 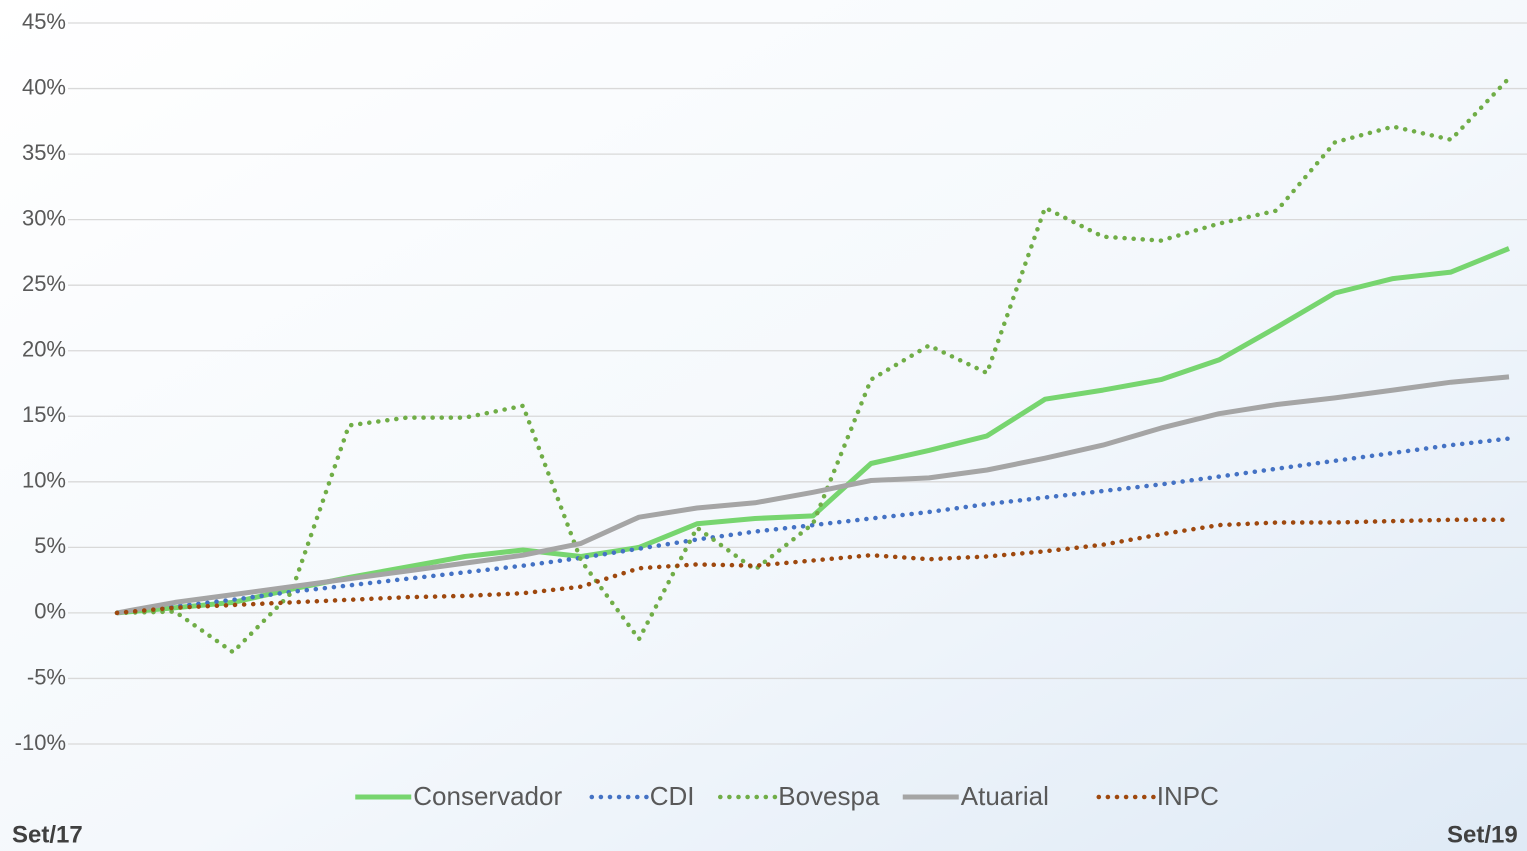 I want to click on y-tick-label: 20%, so click(x=44, y=349).